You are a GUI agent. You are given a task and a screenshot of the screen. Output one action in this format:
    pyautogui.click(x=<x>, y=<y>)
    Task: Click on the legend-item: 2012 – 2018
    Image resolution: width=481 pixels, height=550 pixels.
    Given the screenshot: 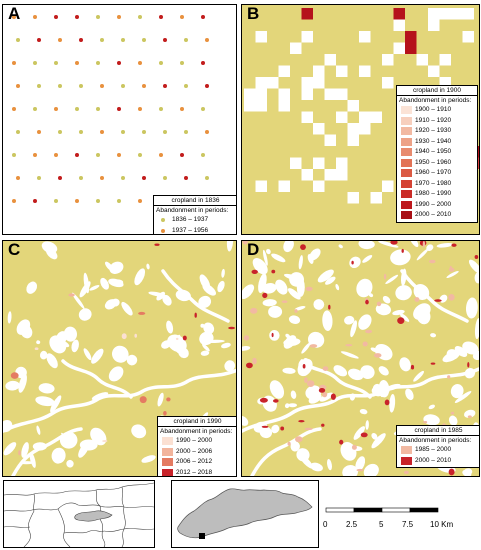 What is the action you would take?
    pyautogui.click(x=197, y=472)
    